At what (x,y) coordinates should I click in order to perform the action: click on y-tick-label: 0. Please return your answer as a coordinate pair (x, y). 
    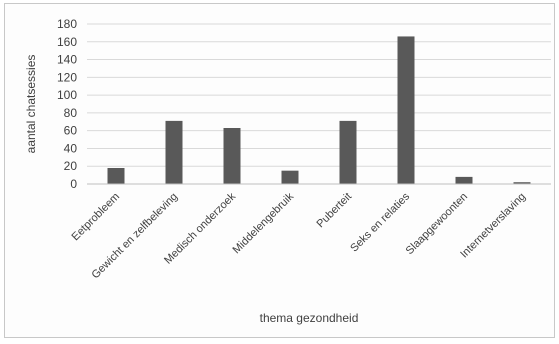
    Looking at the image, I should click on (73, 184).